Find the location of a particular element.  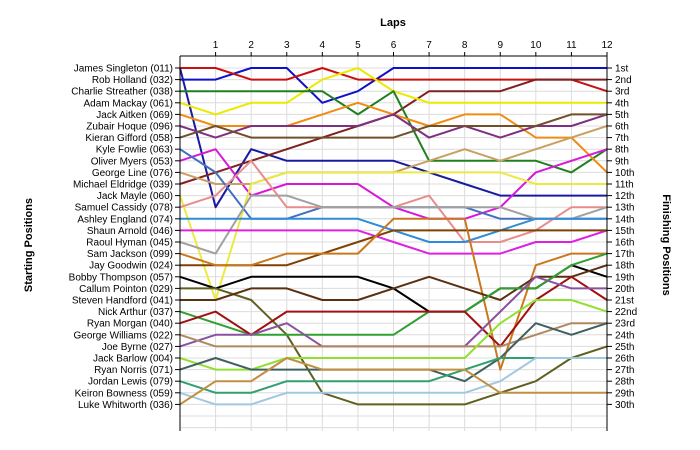

finishing-position-label: 20th is located at coordinates (624, 289).